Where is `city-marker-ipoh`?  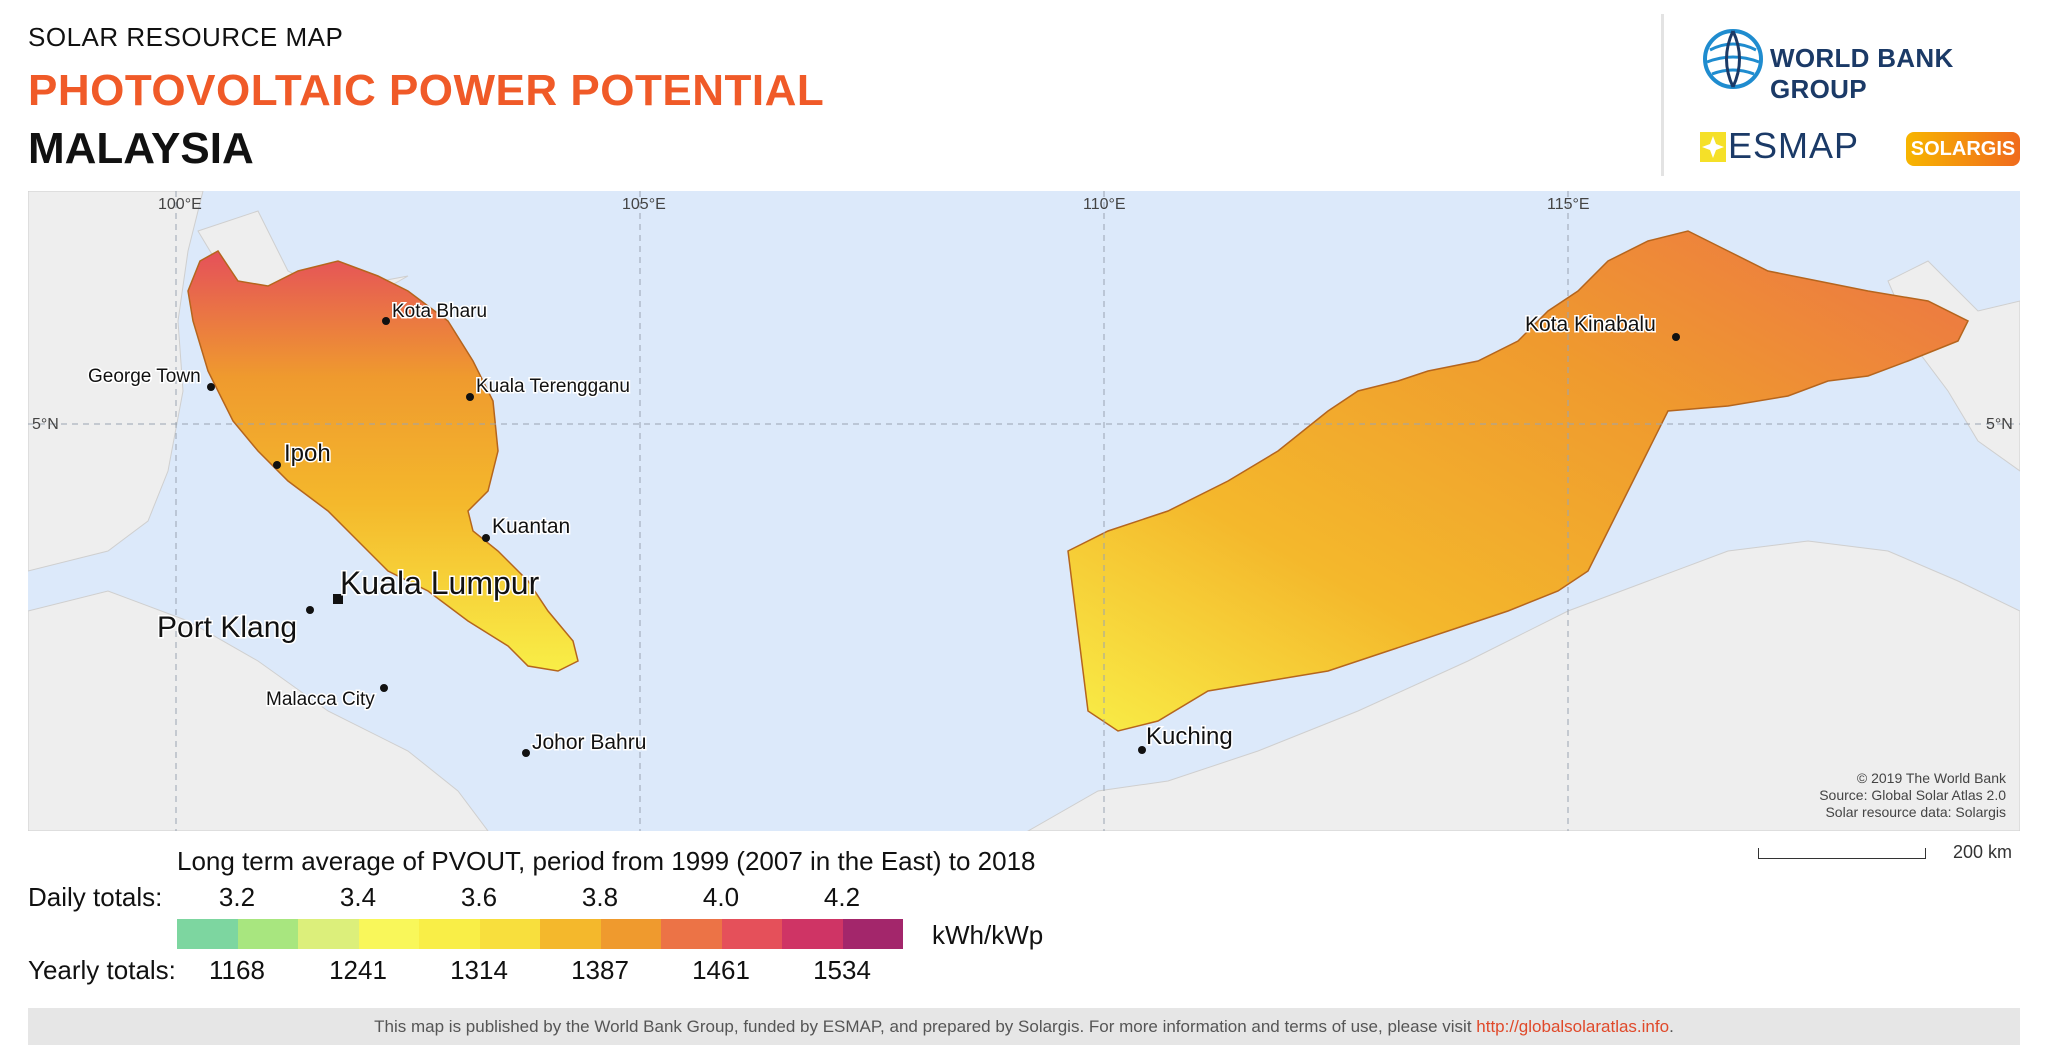
city-marker-ipoh is located at coordinates (277, 465).